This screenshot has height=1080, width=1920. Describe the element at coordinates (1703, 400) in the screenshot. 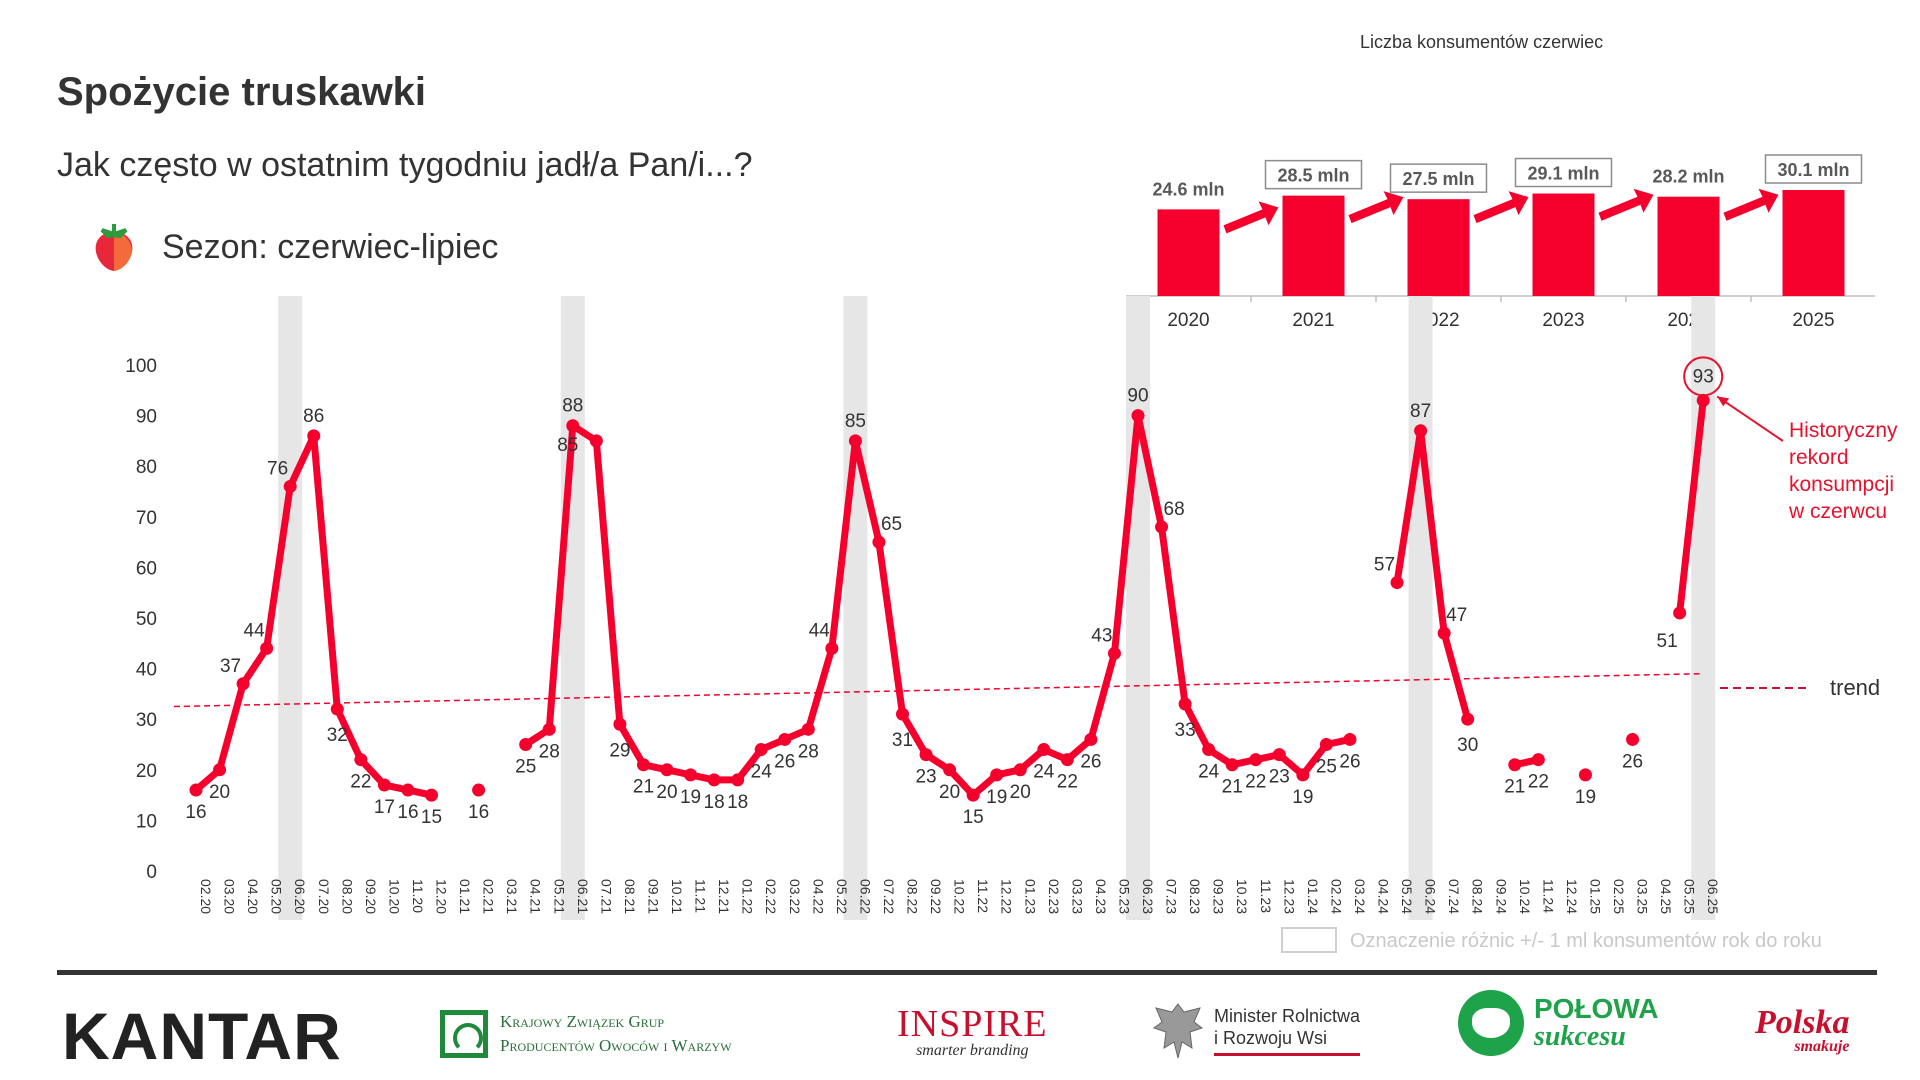

I see `data-point-06.25` at that location.